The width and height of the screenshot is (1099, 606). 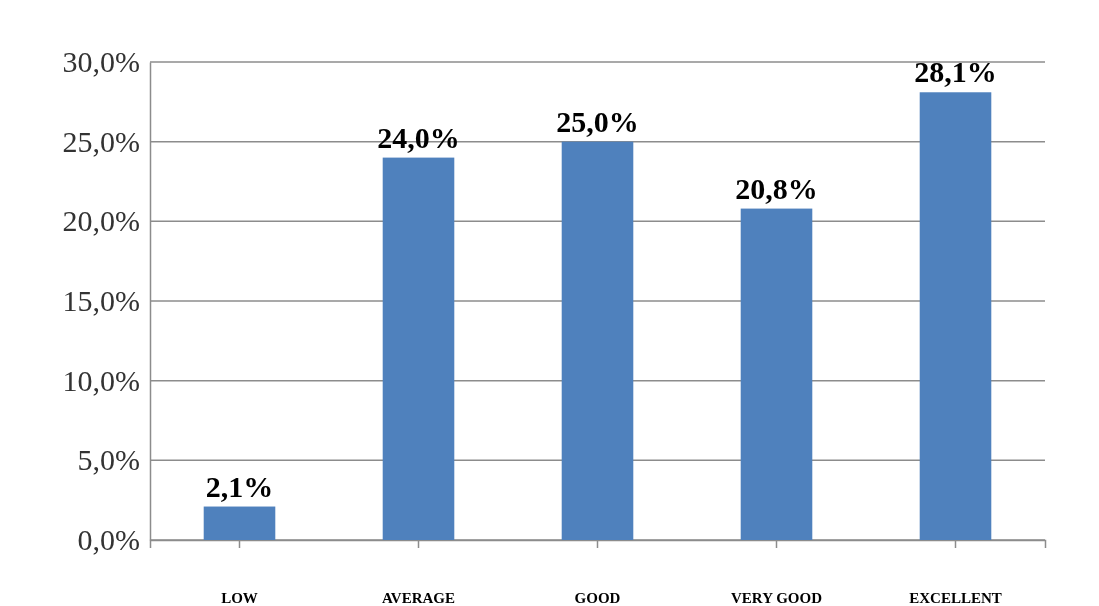 I want to click on y-tick-label: 10,0%, so click(x=101, y=380).